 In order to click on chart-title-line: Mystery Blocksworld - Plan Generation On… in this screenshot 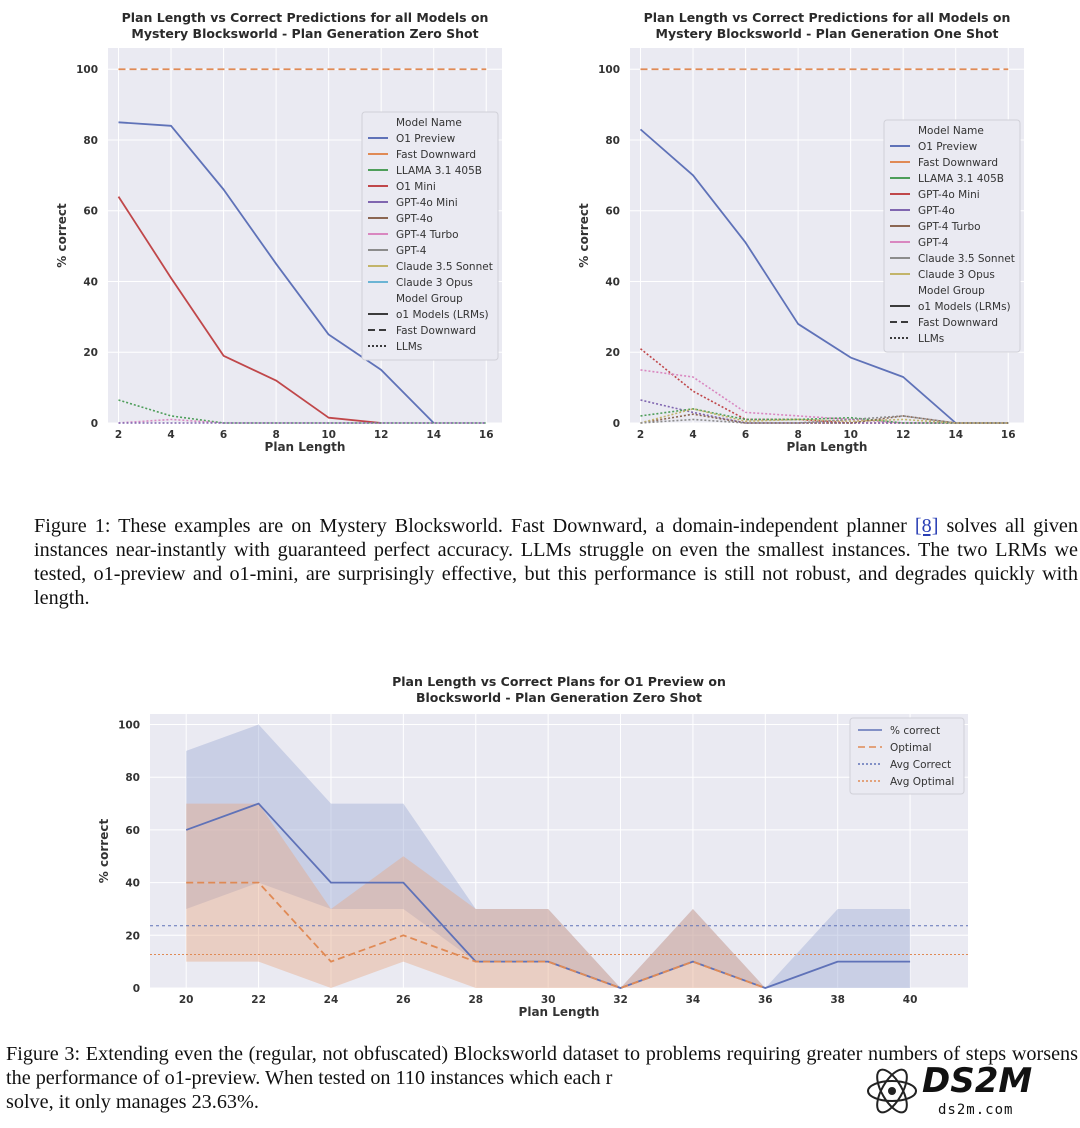, I will do `click(827, 33)`.